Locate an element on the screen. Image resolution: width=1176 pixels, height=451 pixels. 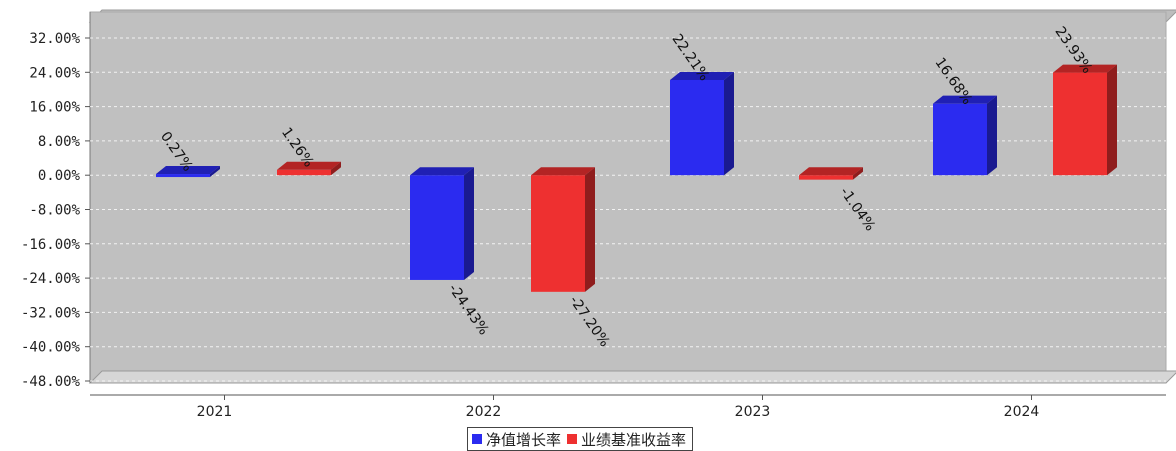
y-tick-label: -16.00% is located at coordinates (51, 245).